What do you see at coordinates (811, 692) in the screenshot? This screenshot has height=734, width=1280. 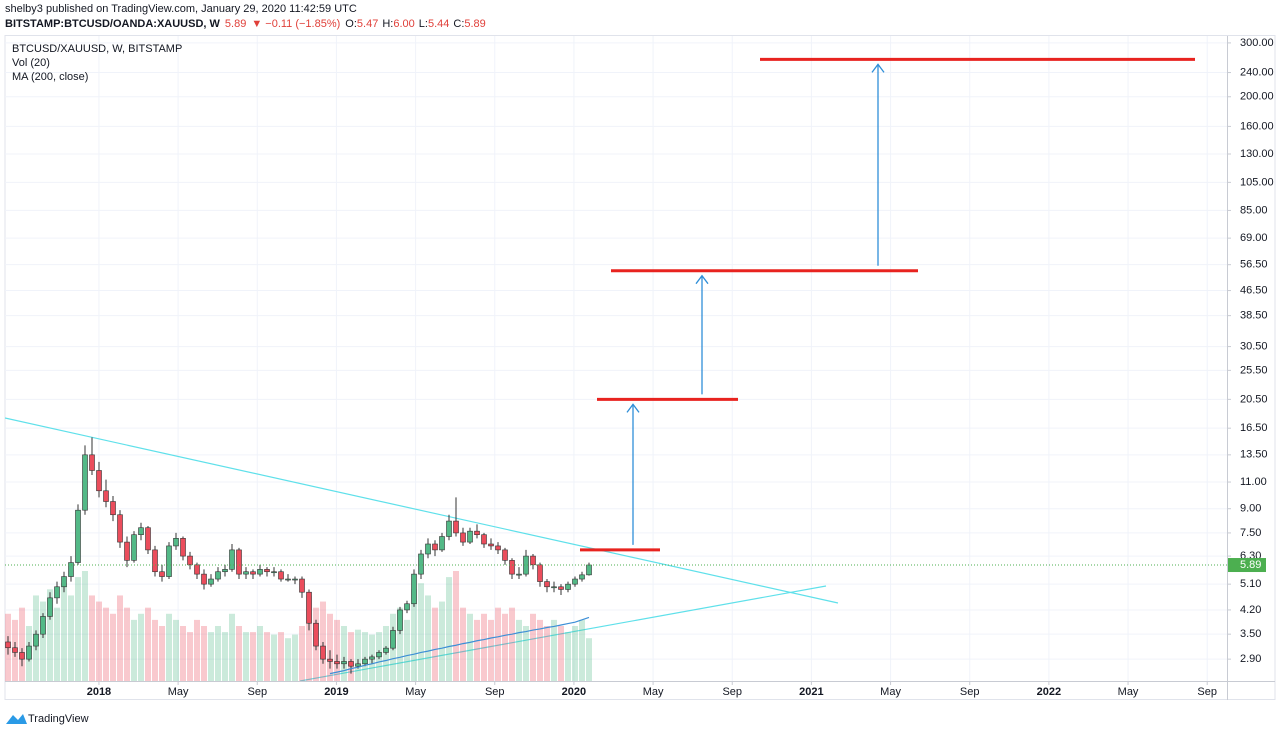 I see `x-tick-label: 2021` at bounding box center [811, 692].